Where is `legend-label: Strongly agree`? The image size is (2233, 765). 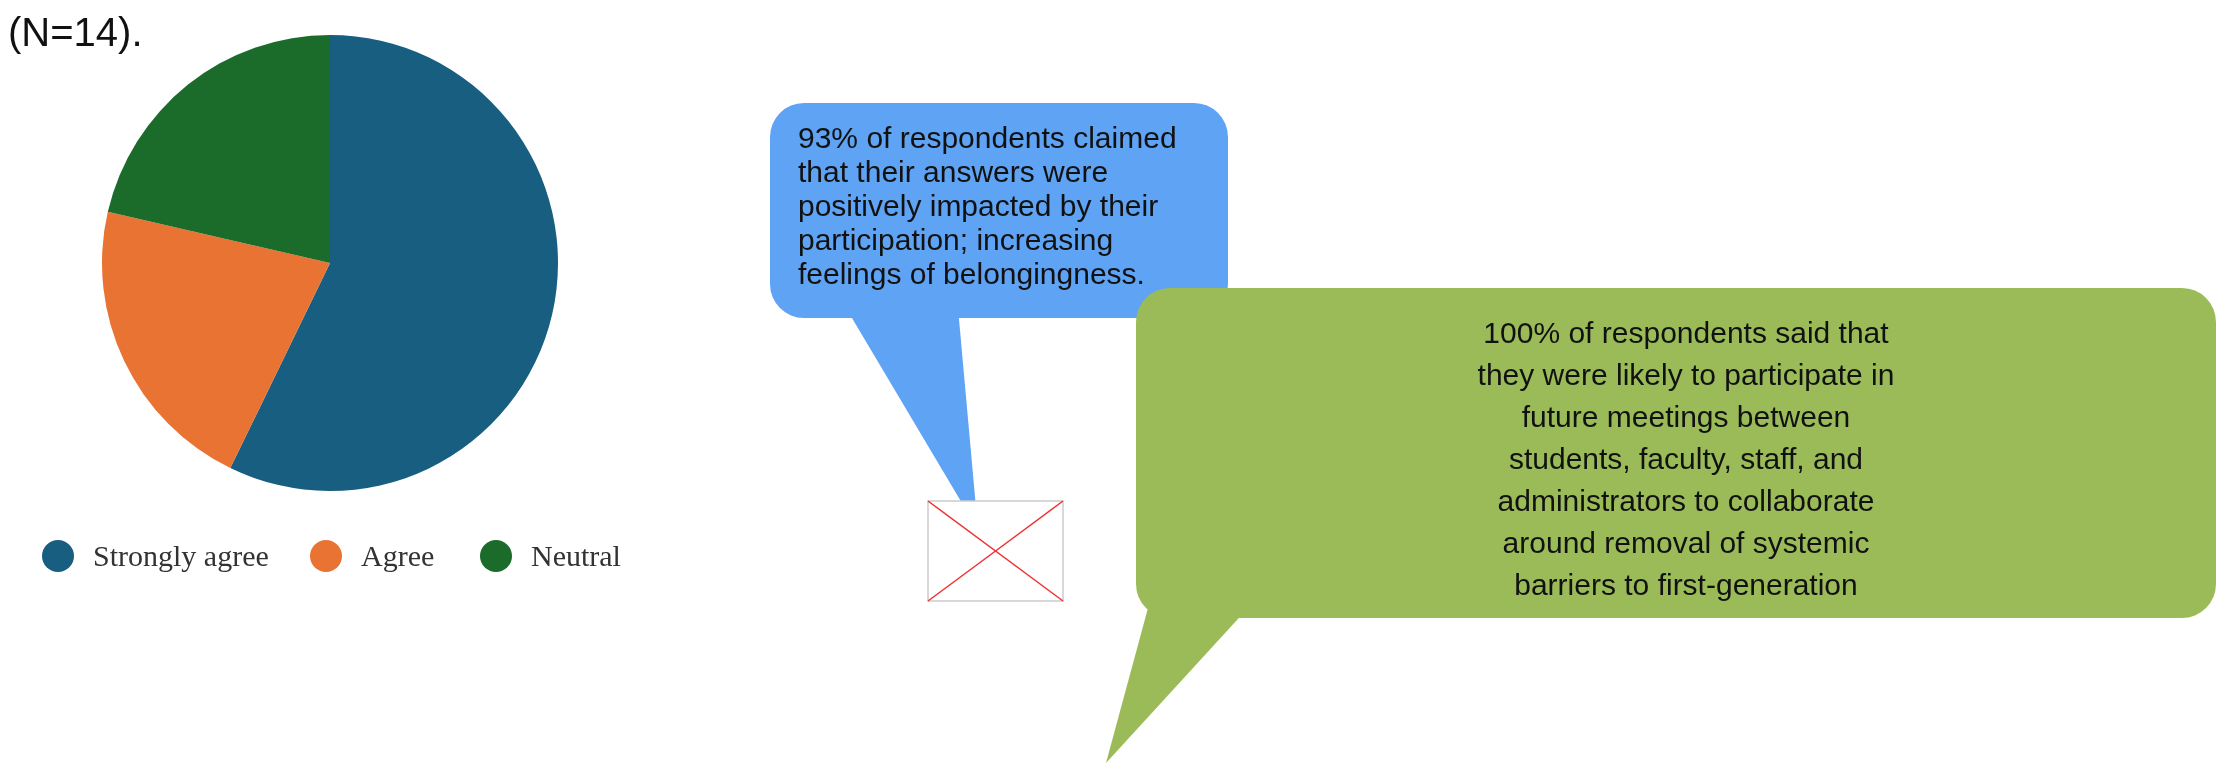 legend-label: Strongly agree is located at coordinates (181, 555).